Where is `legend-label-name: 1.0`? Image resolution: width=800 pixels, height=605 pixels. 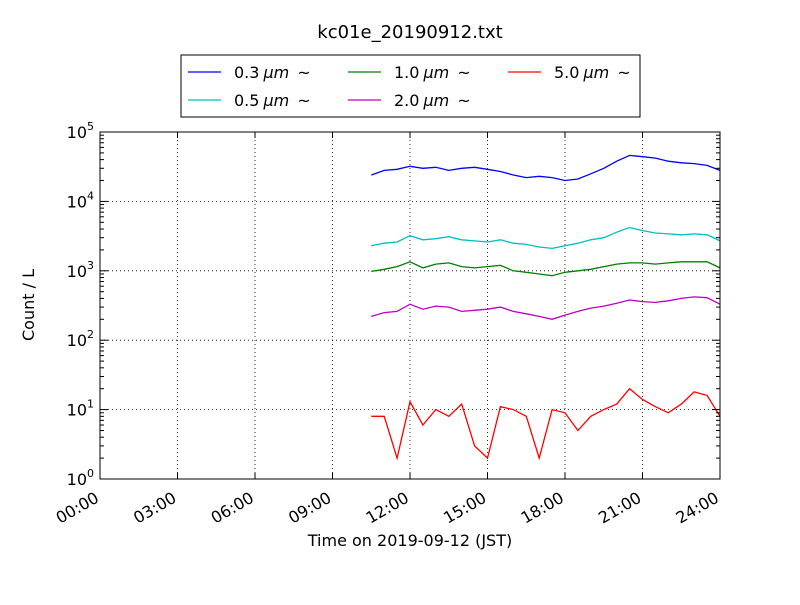
legend-label-name: 1.0 is located at coordinates (406, 72).